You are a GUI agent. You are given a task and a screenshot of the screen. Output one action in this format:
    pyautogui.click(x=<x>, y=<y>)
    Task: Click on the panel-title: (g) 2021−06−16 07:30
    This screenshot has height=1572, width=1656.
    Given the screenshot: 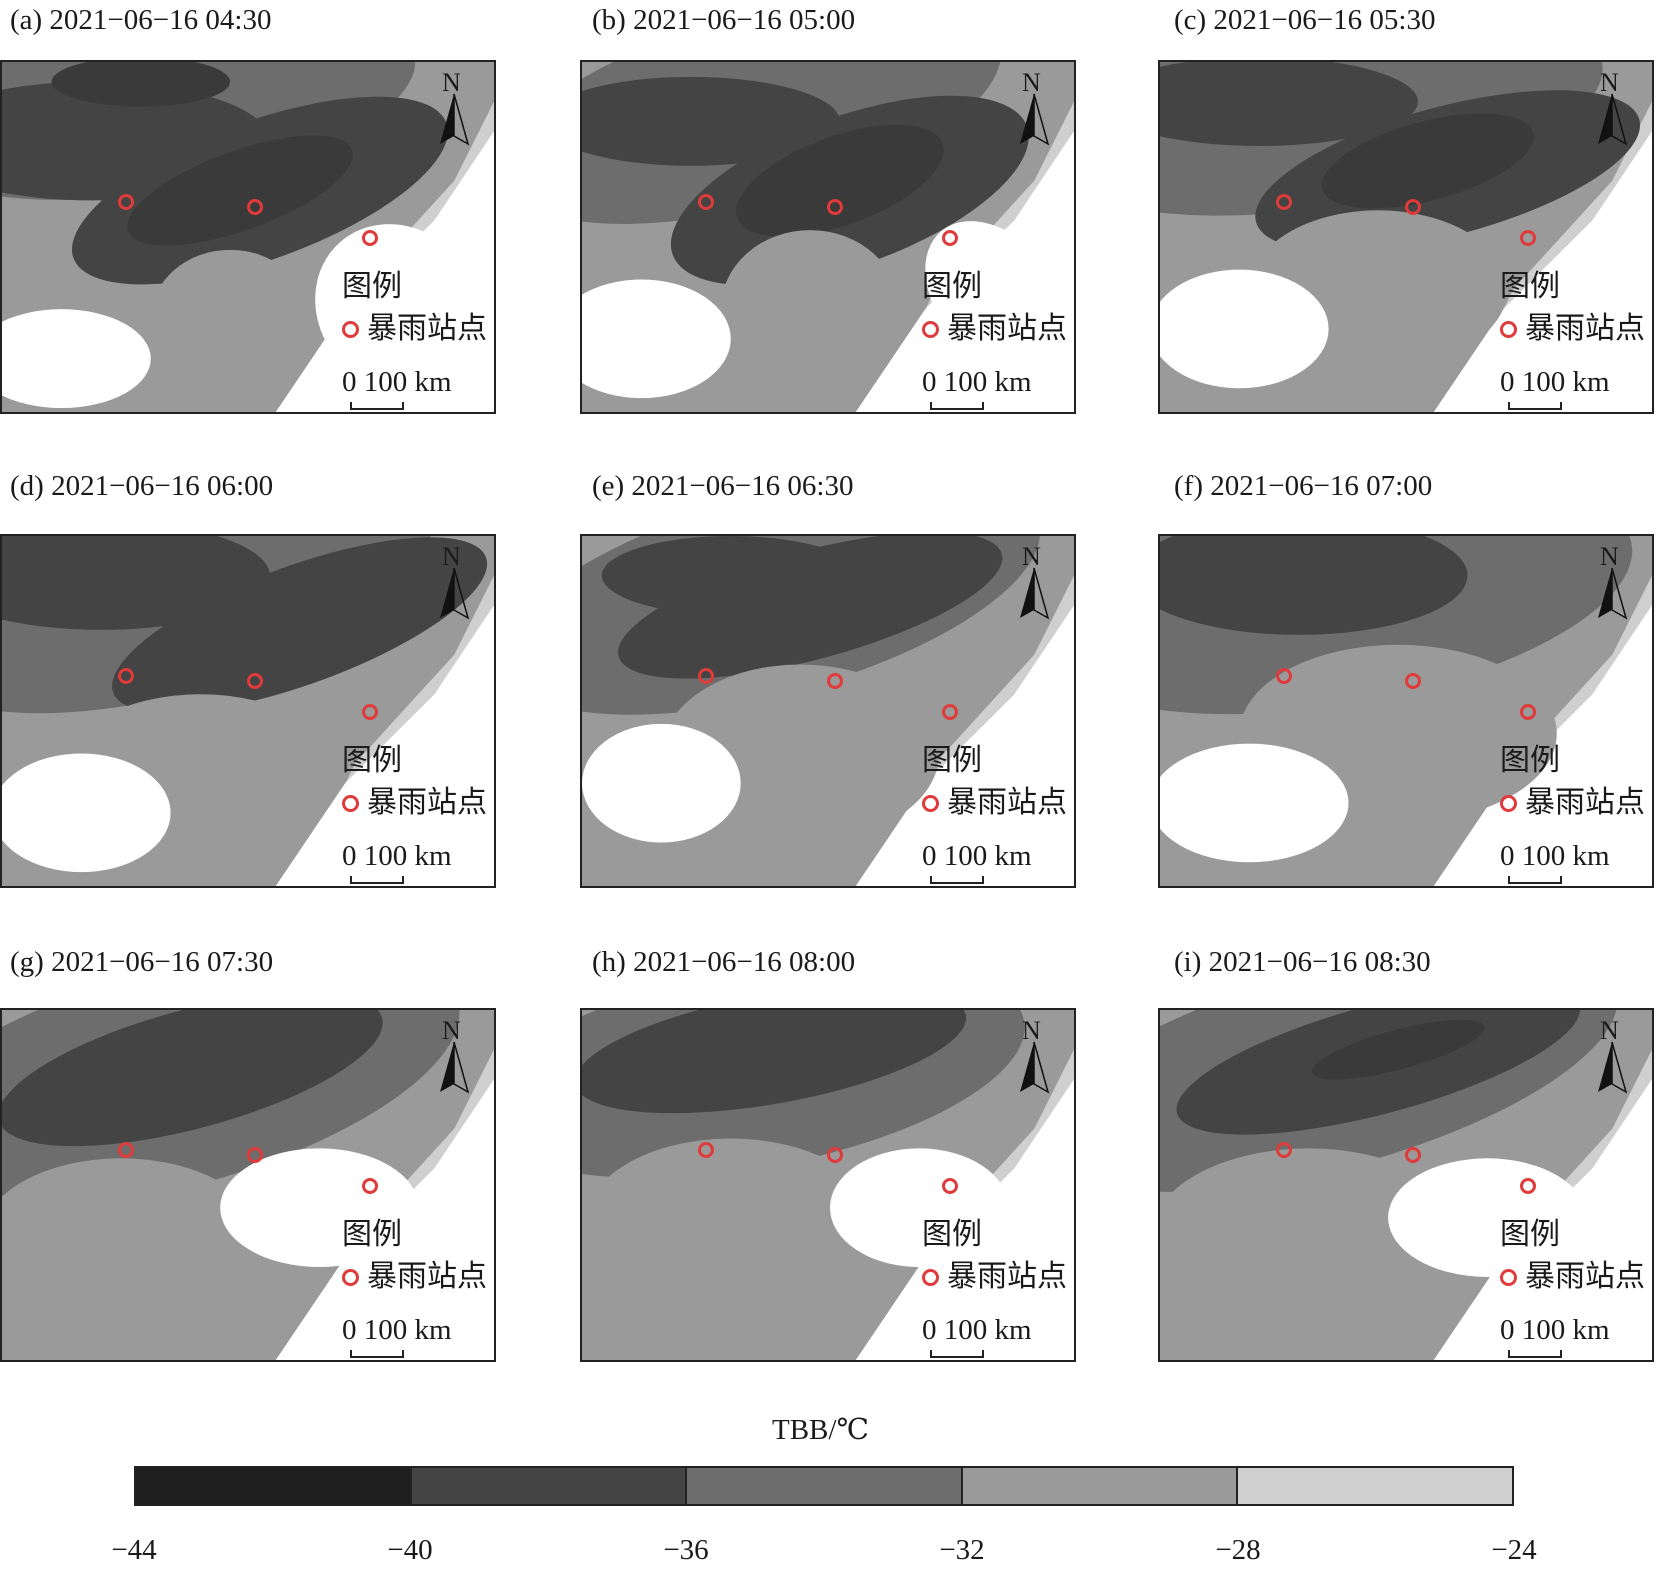 What is the action you would take?
    pyautogui.click(x=142, y=962)
    